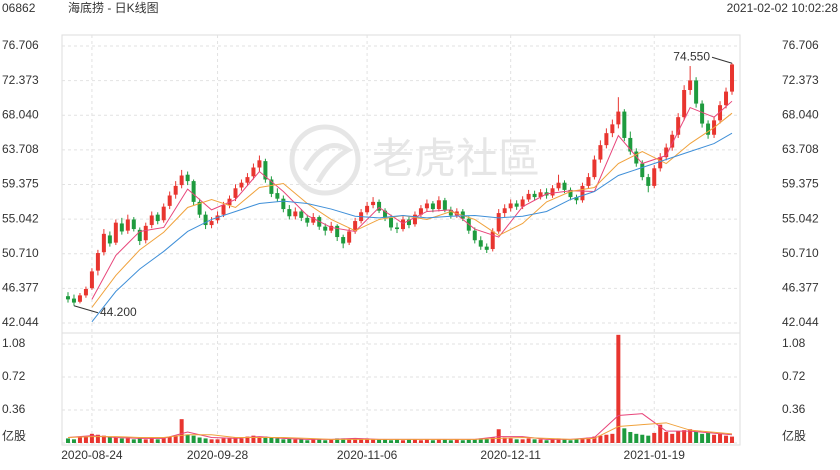 Image resolution: width=840 pixels, height=470 pixels. What do you see at coordinates (20, 45) in the screenshot?
I see `y-tick-label: 76.706` at bounding box center [20, 45].